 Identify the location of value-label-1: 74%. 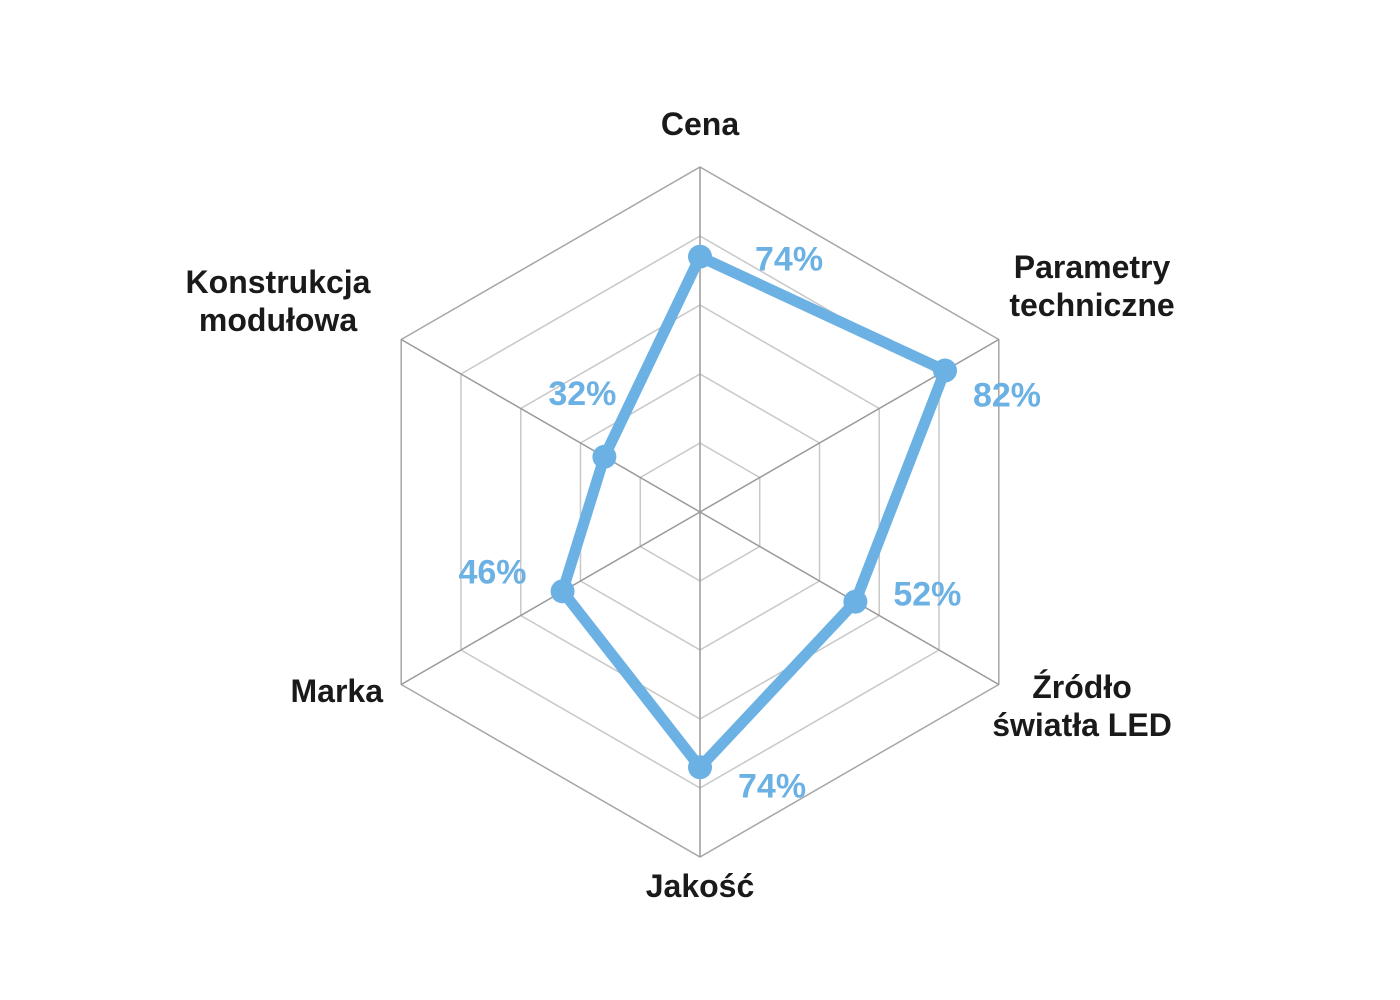
(789, 260).